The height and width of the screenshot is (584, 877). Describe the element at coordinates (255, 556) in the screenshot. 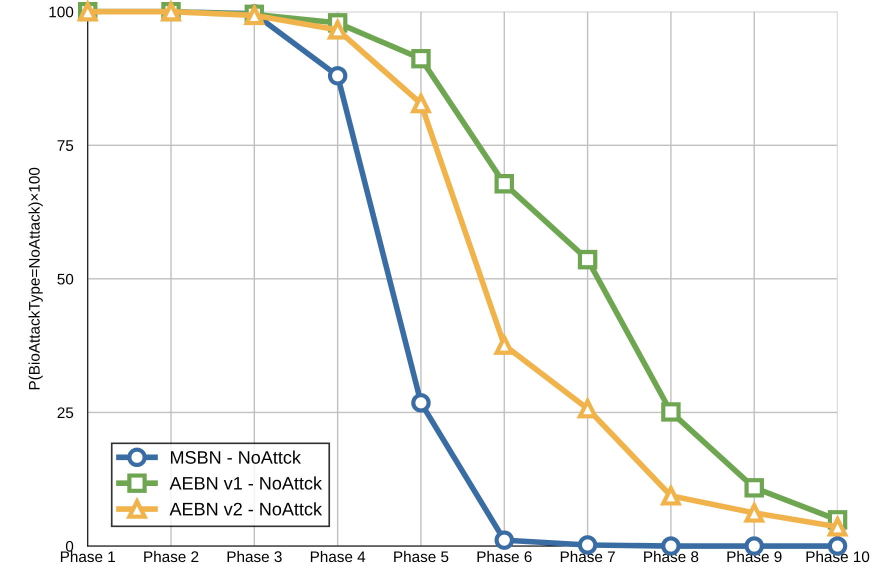

I see `x-tick-label: Phase 3` at that location.